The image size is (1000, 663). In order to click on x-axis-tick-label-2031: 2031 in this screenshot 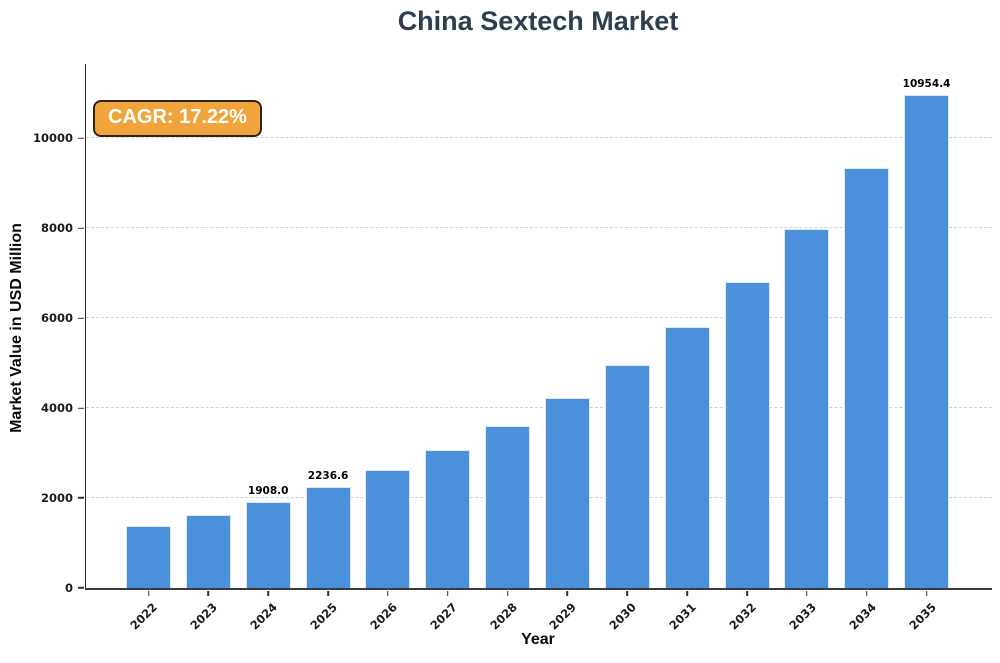, I will do `click(683, 616)`.